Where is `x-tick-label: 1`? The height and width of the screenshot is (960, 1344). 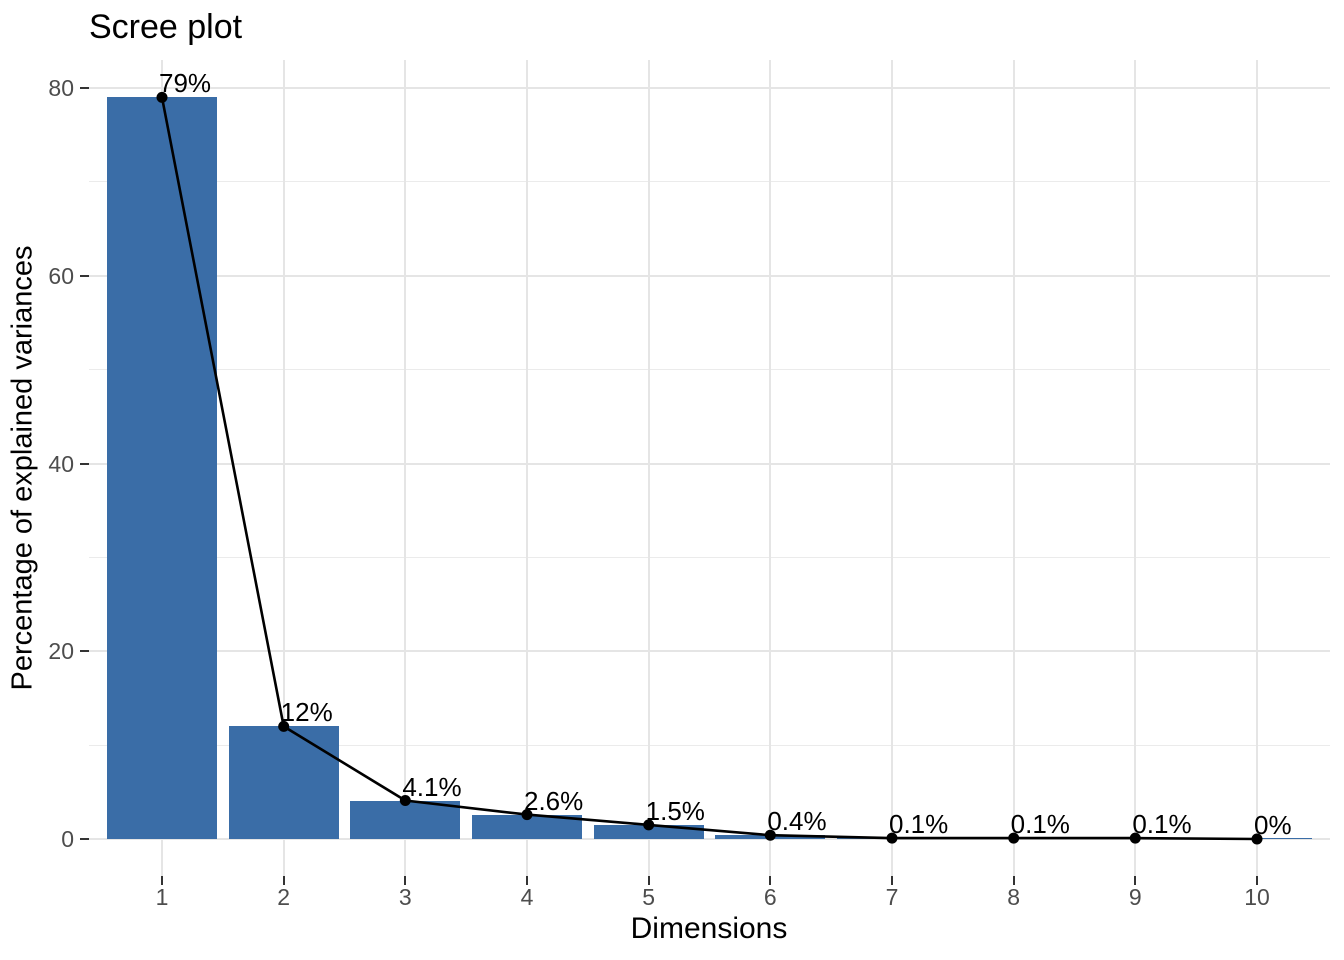
x-tick-label: 1 is located at coordinates (162, 897).